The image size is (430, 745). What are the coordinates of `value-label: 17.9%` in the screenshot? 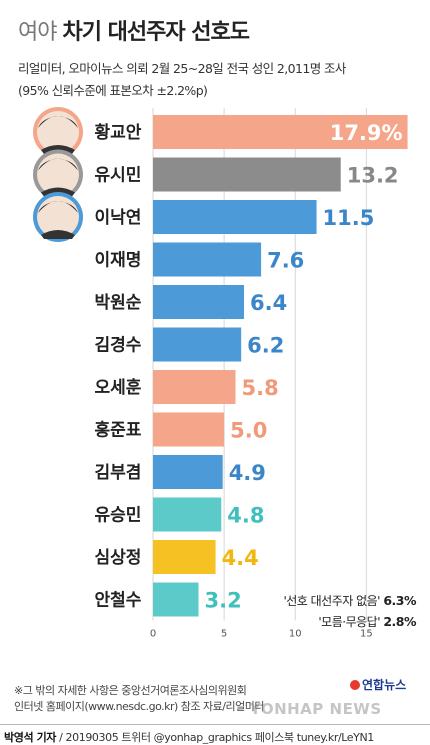 It's located at (366, 133).